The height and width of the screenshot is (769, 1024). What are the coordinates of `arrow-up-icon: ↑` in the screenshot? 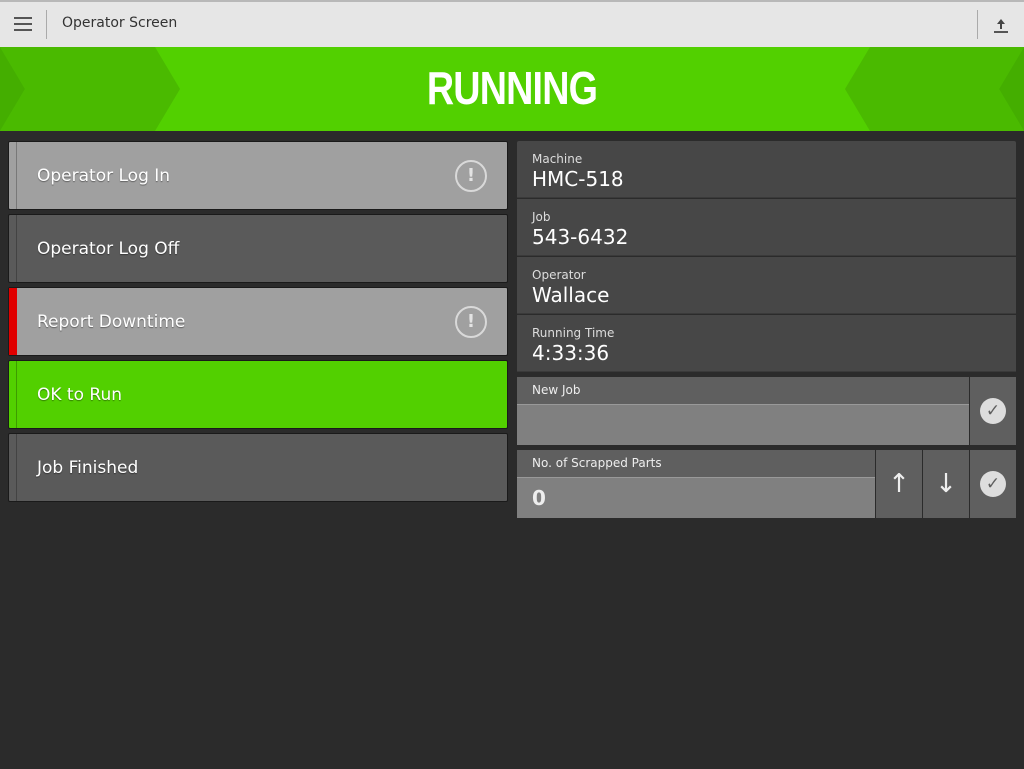 It's located at (899, 484).